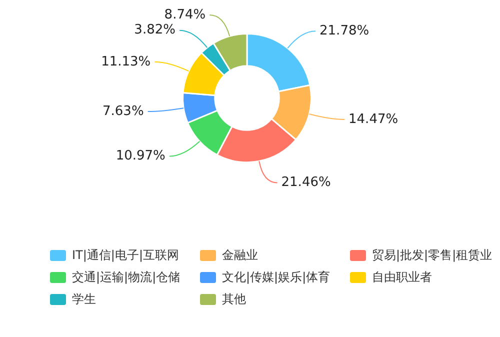 The width and height of the screenshot is (500, 337). What do you see at coordinates (306, 182) in the screenshot?
I see `data-label: 21.46%` at bounding box center [306, 182].